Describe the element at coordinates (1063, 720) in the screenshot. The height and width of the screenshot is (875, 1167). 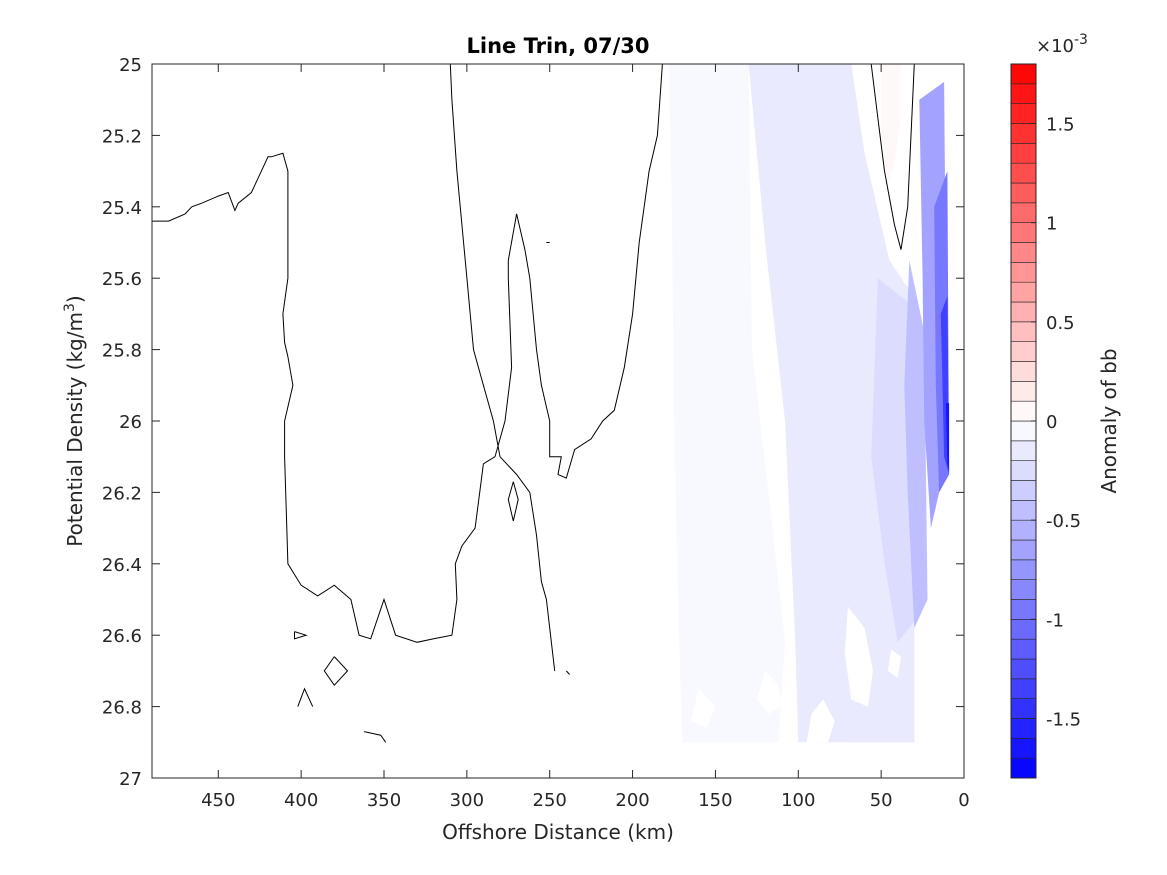
I see `colorbar-tick-label: -1.5` at that location.